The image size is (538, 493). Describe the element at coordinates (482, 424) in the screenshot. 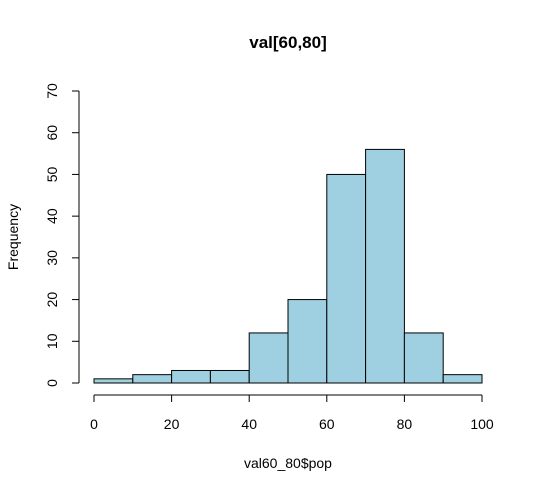

I see `x-tick-label: 100` at that location.